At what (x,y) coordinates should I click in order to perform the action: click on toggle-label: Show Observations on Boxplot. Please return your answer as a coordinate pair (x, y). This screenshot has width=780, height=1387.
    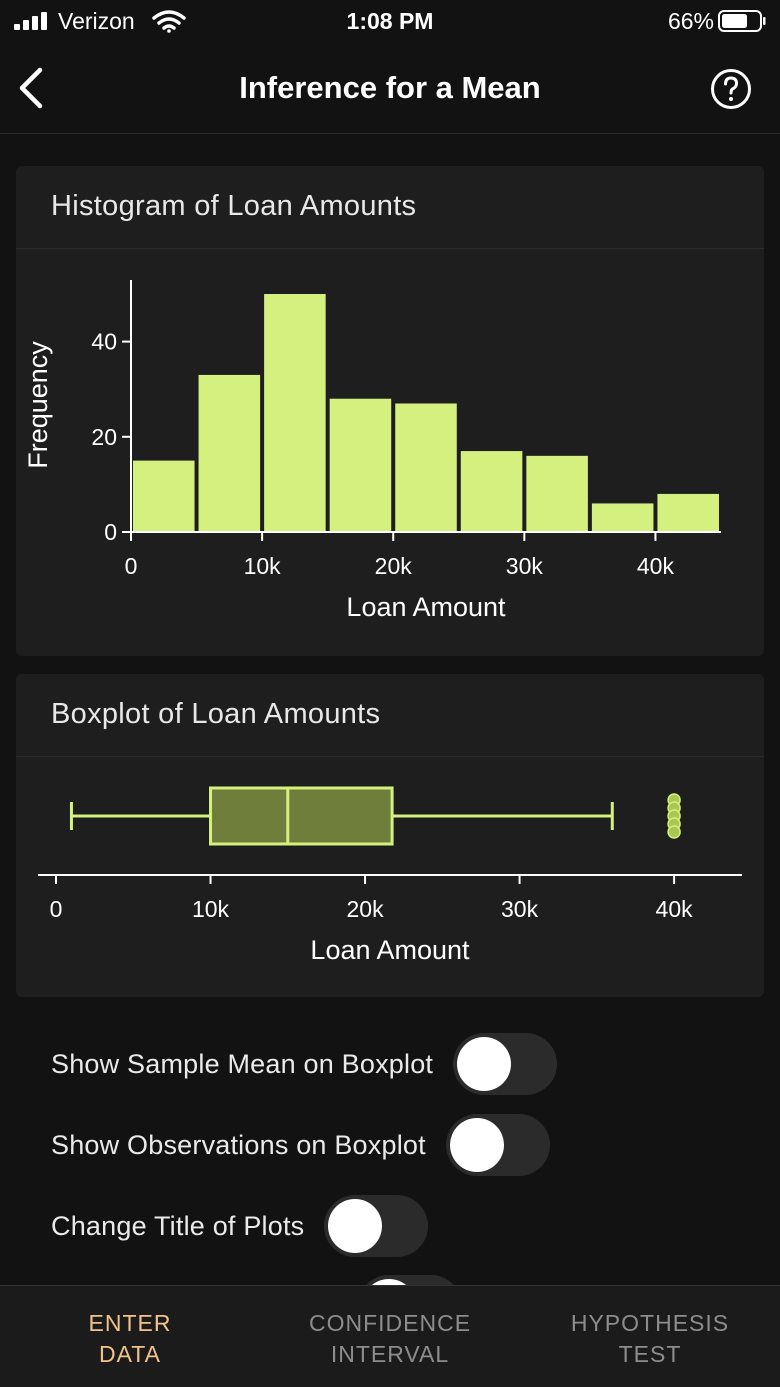
    Looking at the image, I should click on (238, 1144).